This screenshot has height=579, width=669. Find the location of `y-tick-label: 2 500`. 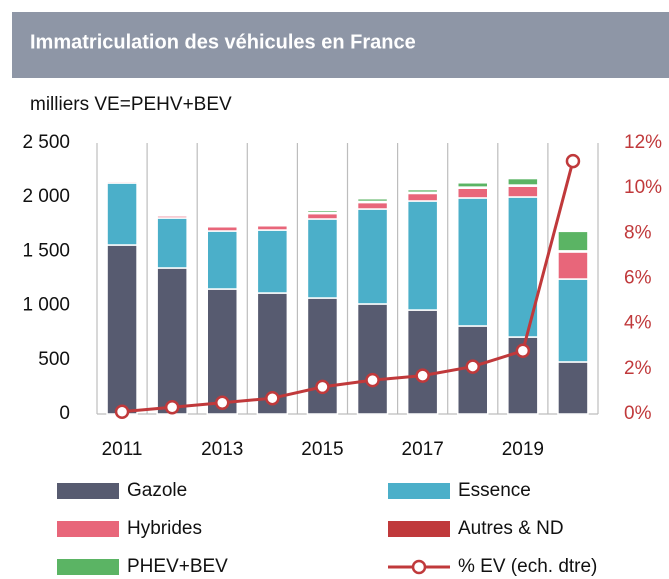

y-tick-label: 2 500 is located at coordinates (46, 142).